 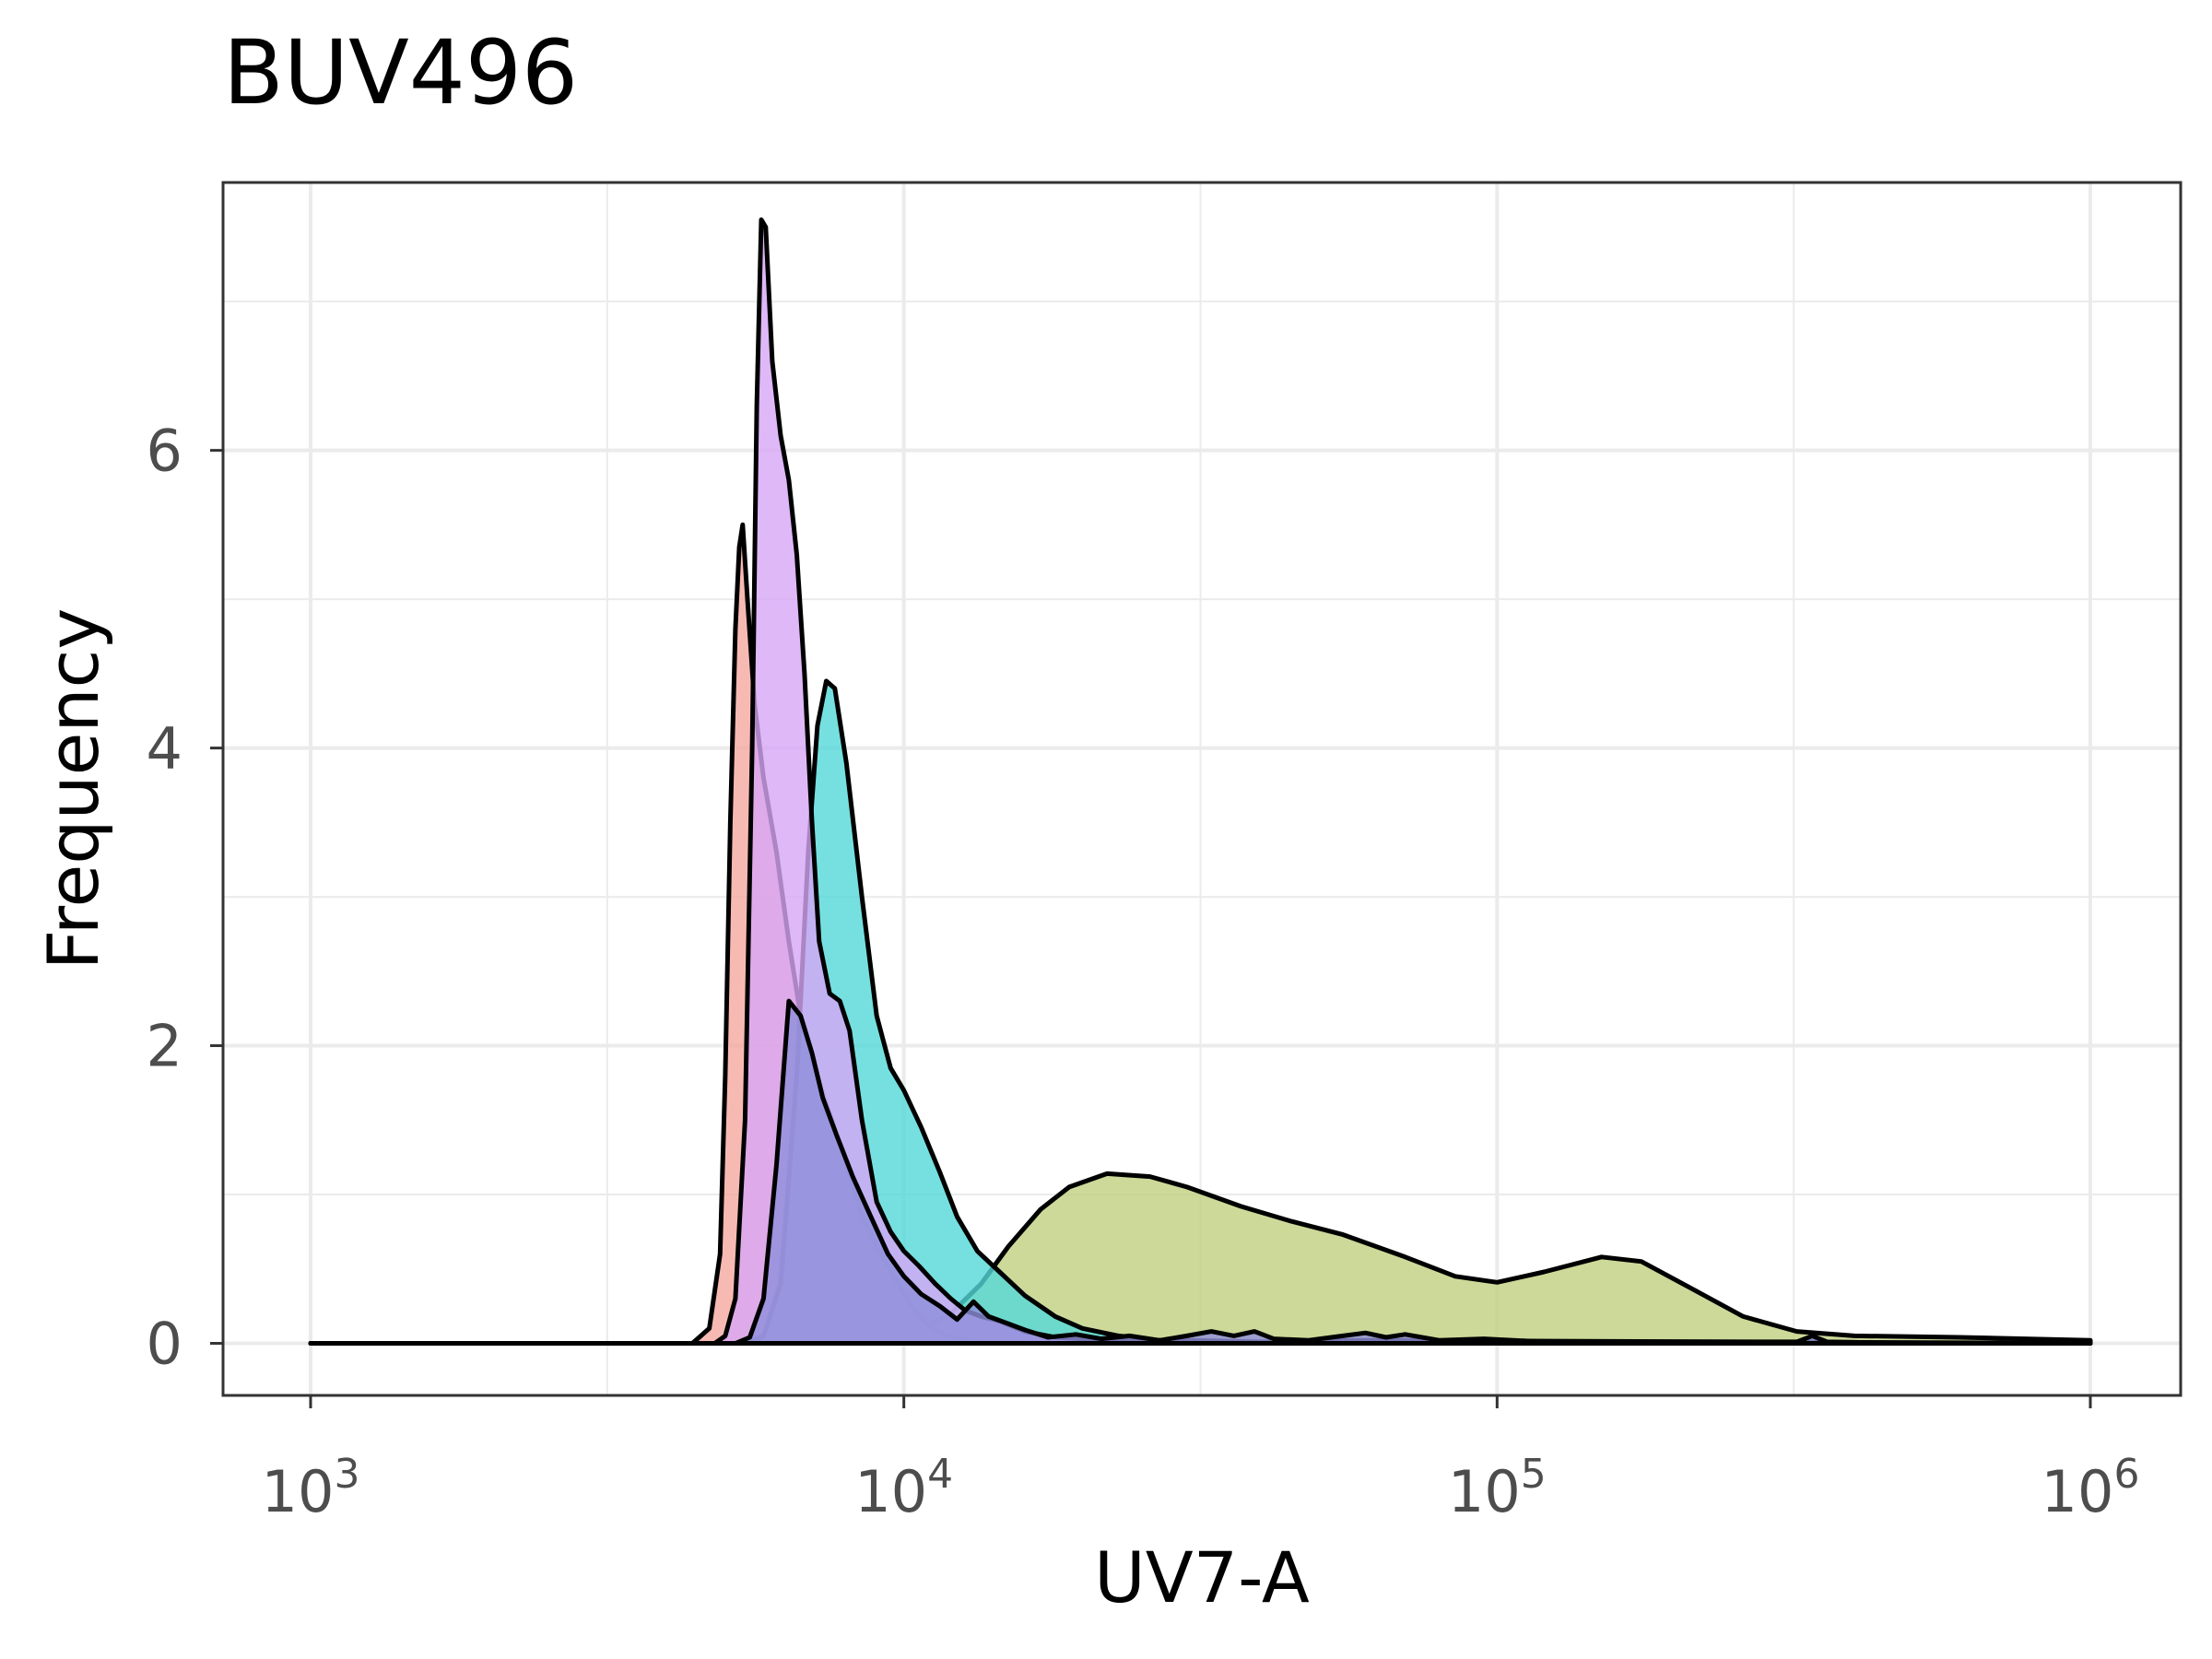 What do you see at coordinates (400, 72) in the screenshot?
I see `chart-title: BUV496` at bounding box center [400, 72].